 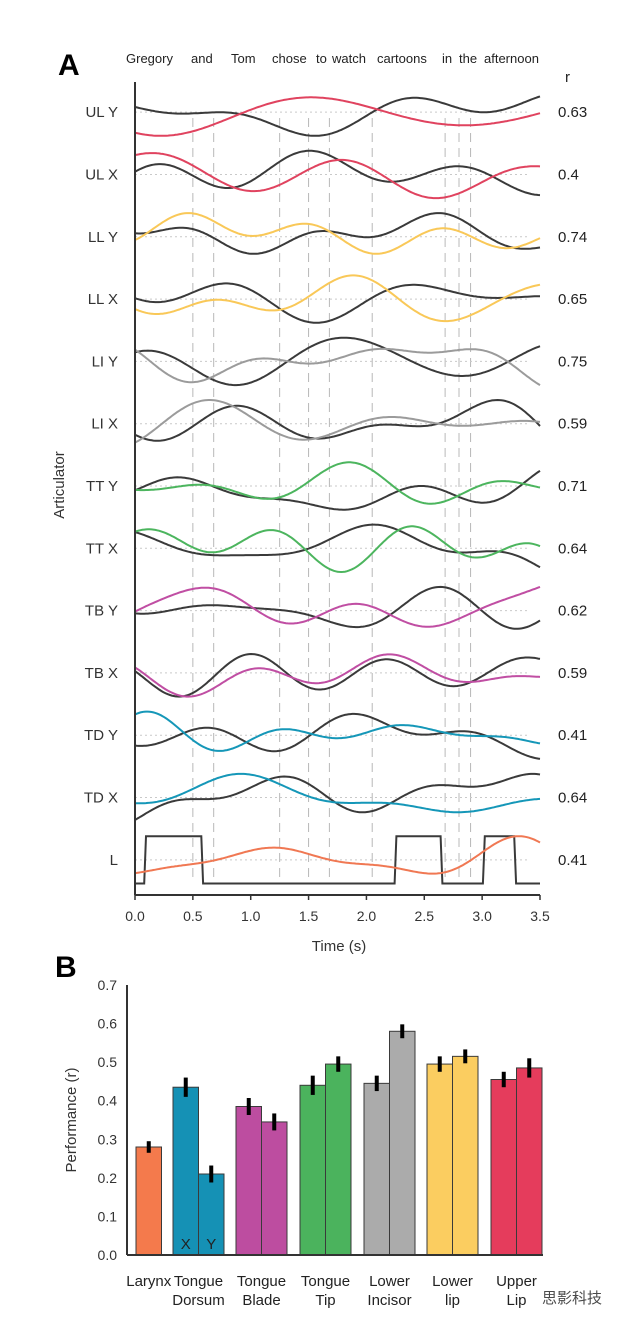 I want to click on r-value: 0.71, so click(x=572, y=486).